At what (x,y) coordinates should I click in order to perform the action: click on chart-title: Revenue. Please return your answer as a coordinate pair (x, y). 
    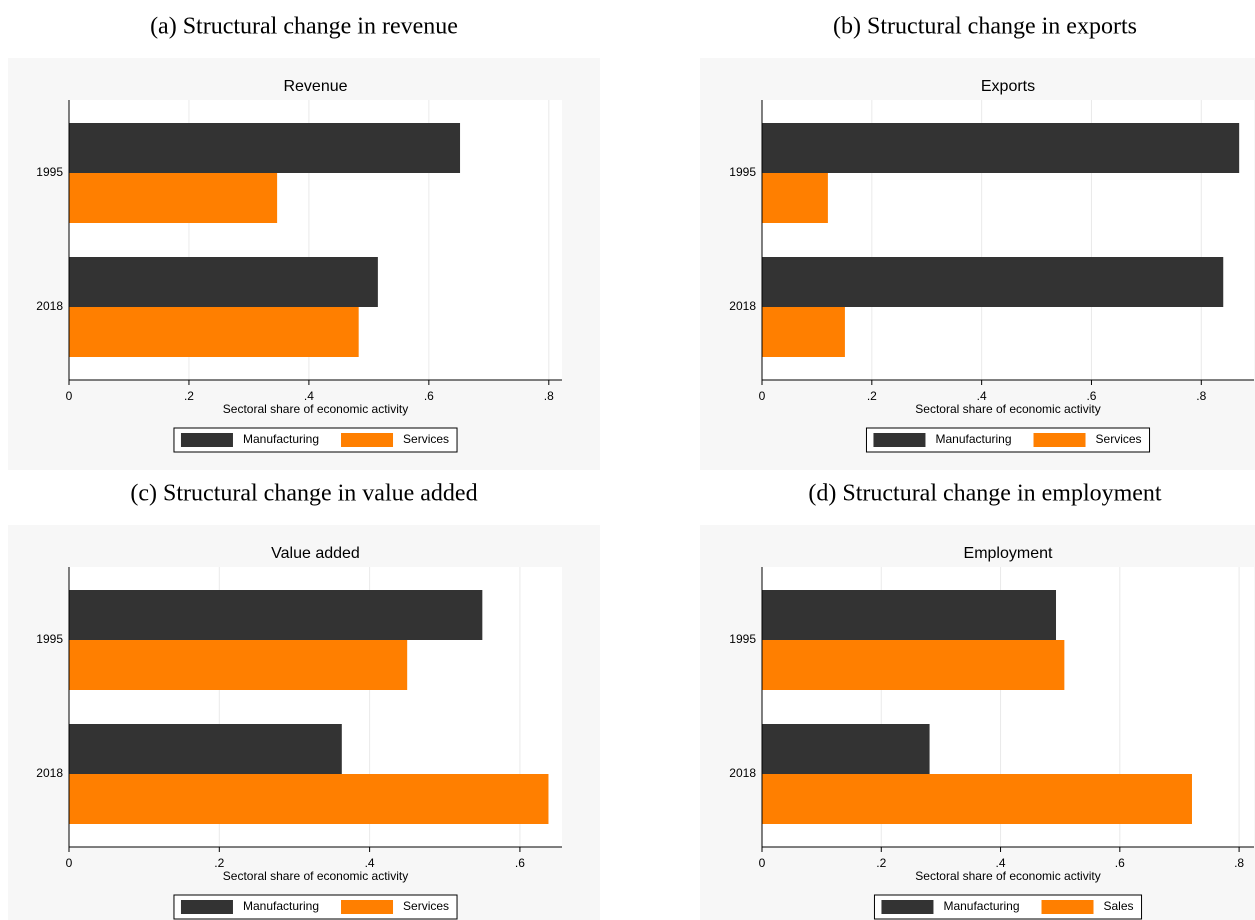
    Looking at the image, I should click on (315, 86).